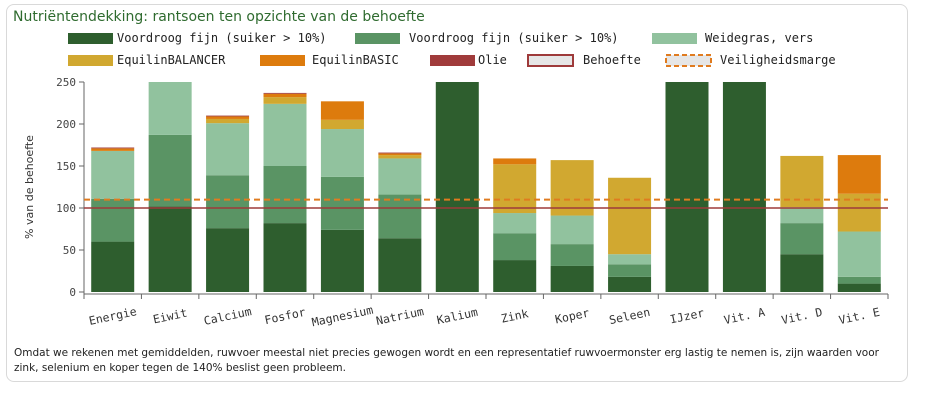 The height and width of the screenshot is (400, 926). What do you see at coordinates (69, 250) in the screenshot?
I see `y-tick-label-50: 50` at bounding box center [69, 250].